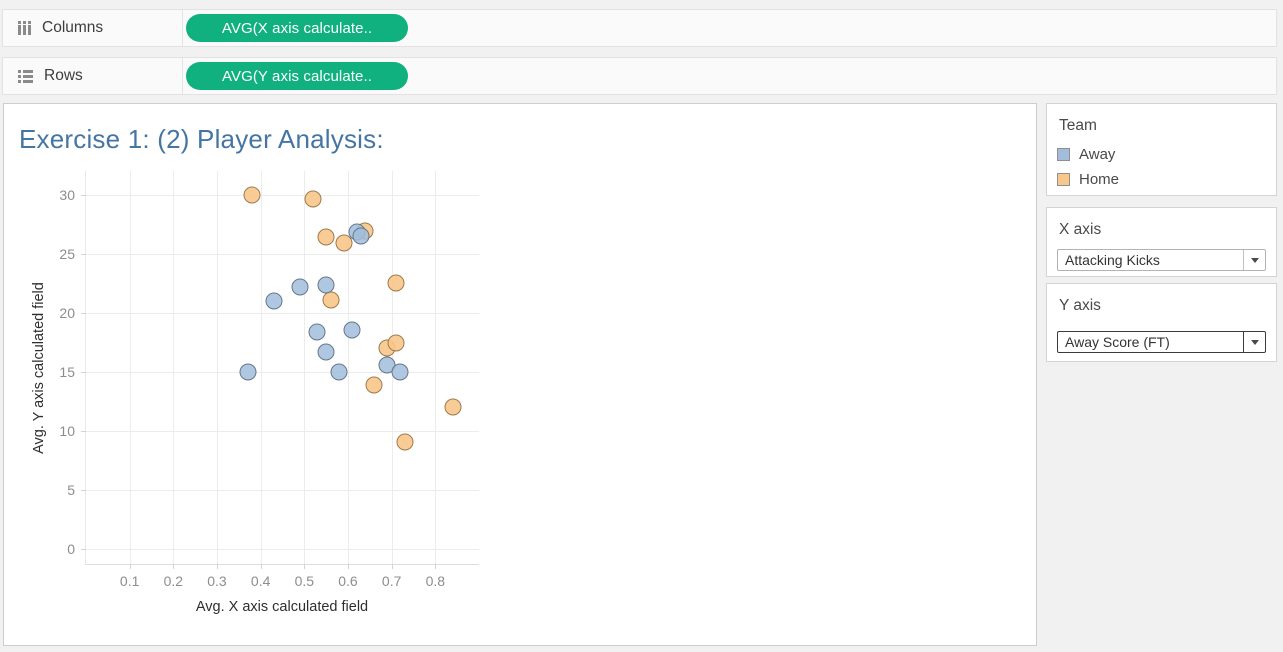 The height and width of the screenshot is (652, 1283). What do you see at coordinates (1112, 260) in the screenshot?
I see `x-axis-dropdown-value: Attacking Kicks` at bounding box center [1112, 260].